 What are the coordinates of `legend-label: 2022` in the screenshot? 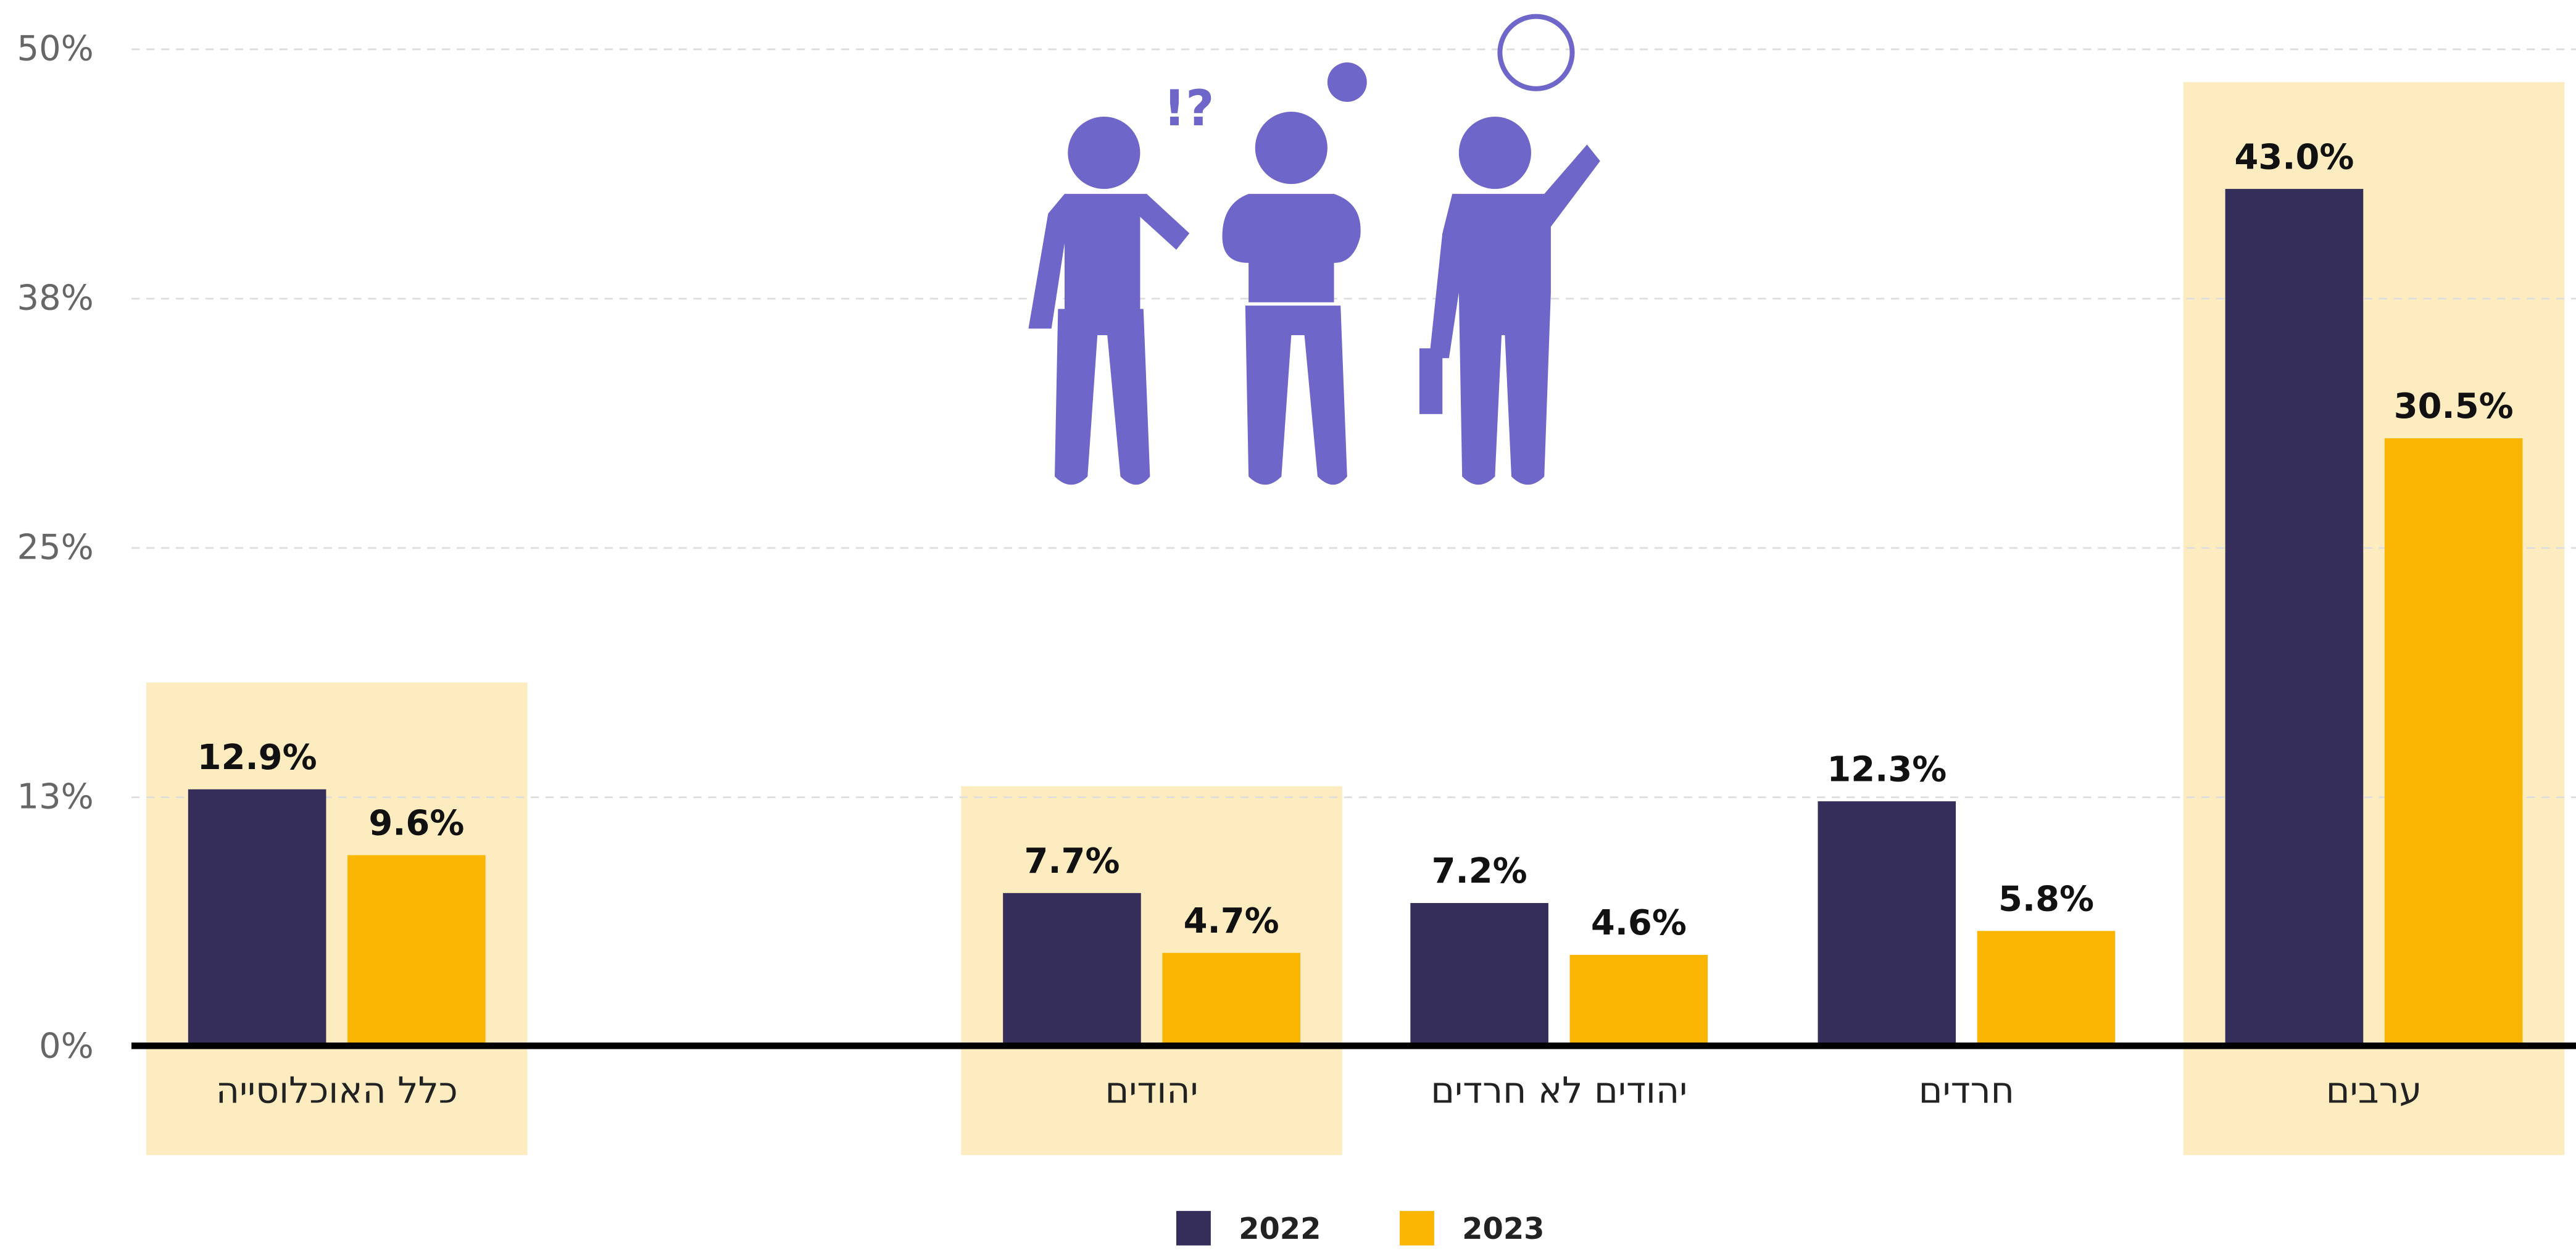 It's located at (1280, 1229).